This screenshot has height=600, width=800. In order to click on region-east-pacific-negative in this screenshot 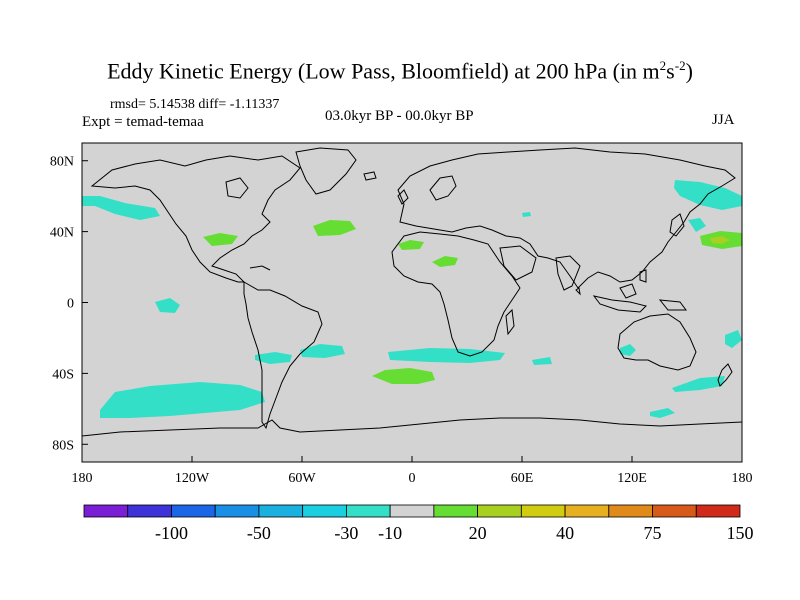, I will do `click(733, 339)`.